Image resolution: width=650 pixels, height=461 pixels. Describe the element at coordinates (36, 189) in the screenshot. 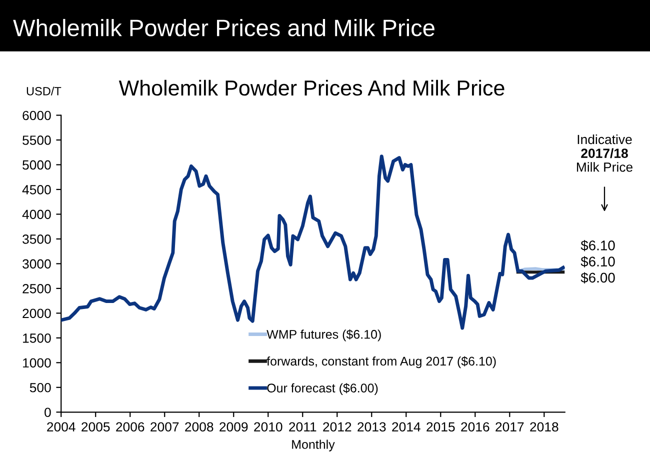

I see `y-tick-label: 4500` at that location.